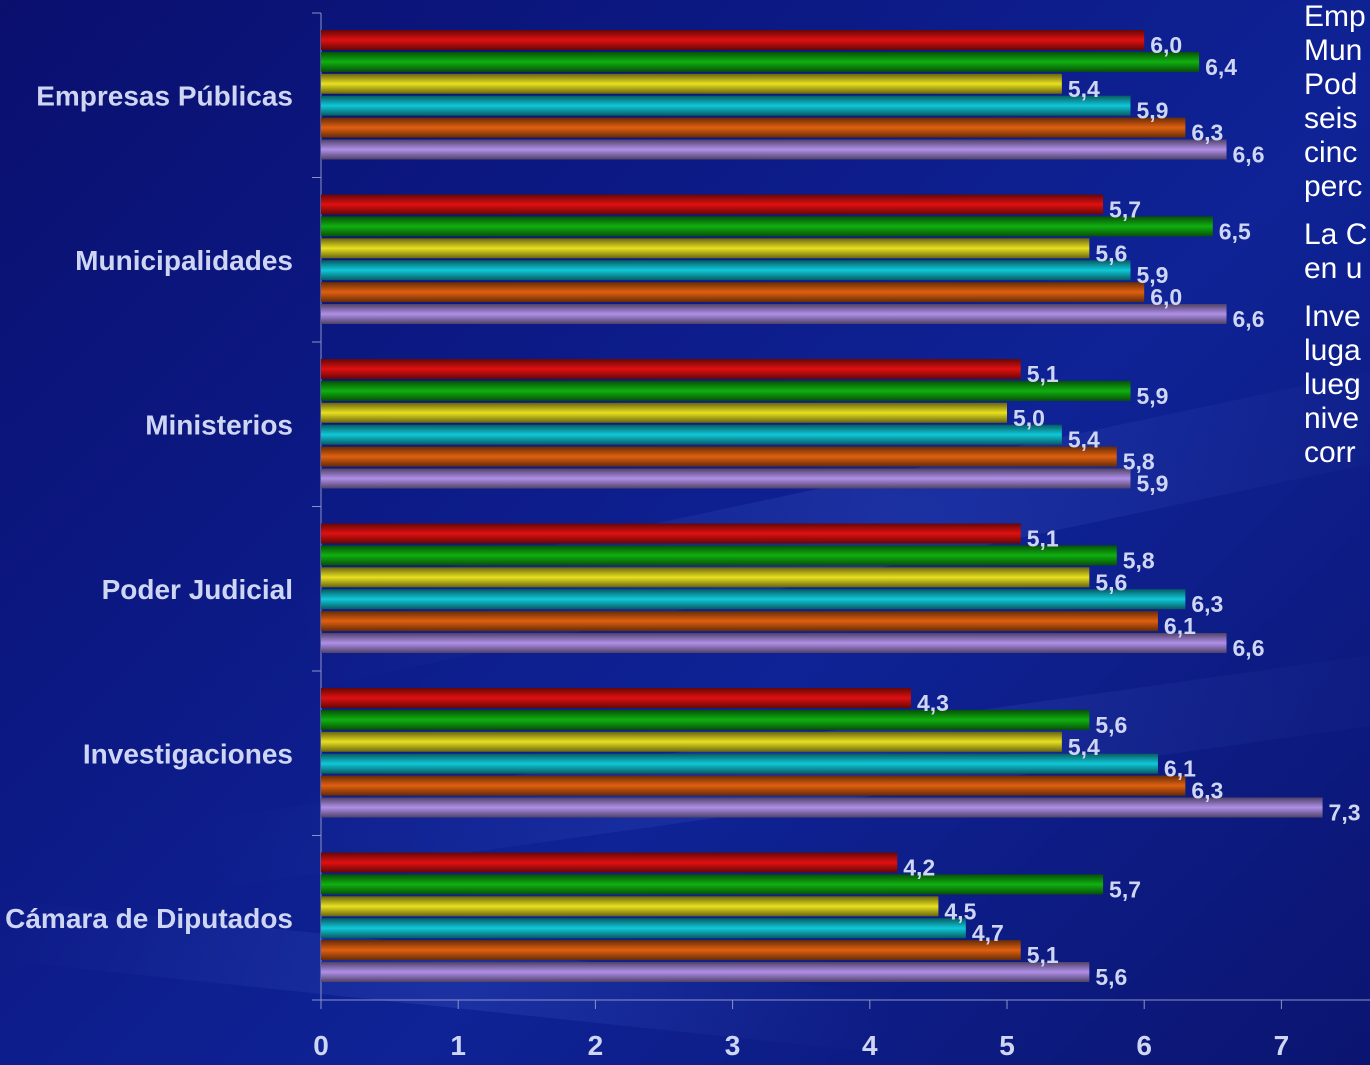  I want to click on x-tick-label: 6, so click(1144, 1045).